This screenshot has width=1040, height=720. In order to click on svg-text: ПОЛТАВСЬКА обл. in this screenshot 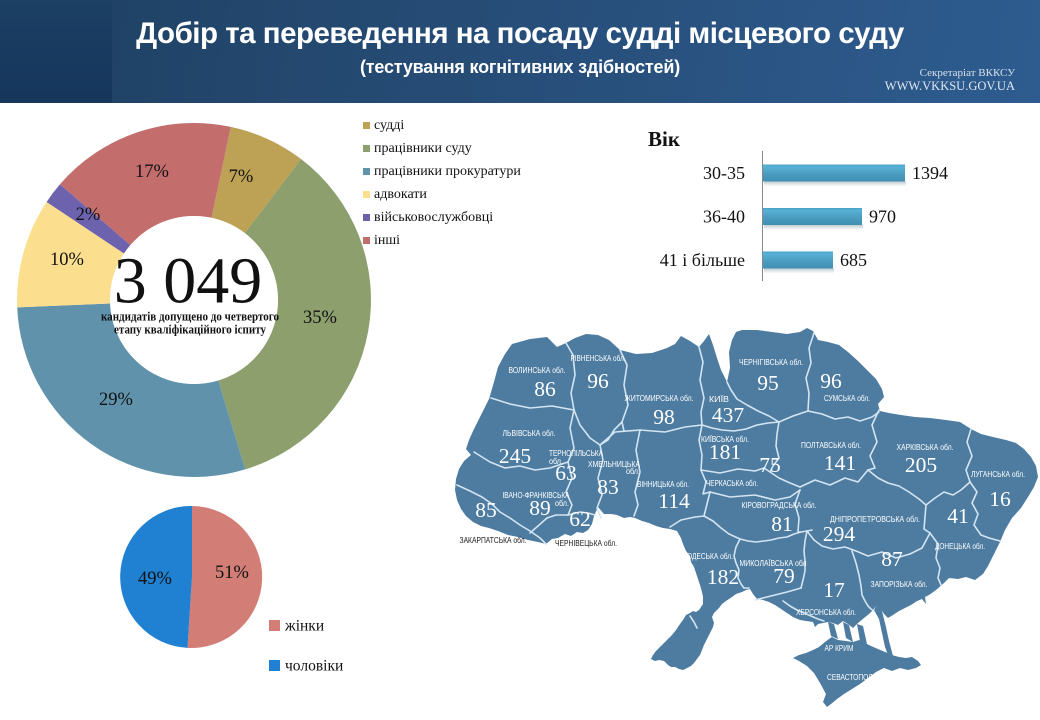, I will do `click(831, 445)`.